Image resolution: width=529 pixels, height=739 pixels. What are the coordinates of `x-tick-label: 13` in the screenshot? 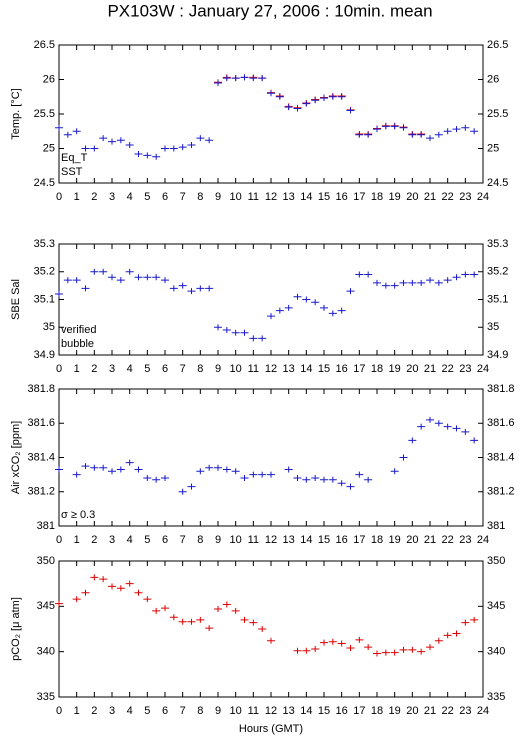 It's located at (289, 540).